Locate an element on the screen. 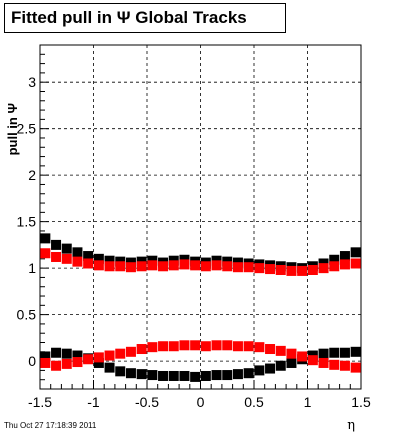 This screenshot has height=433, width=400. y-tick-label: 0.5 is located at coordinates (27, 315).